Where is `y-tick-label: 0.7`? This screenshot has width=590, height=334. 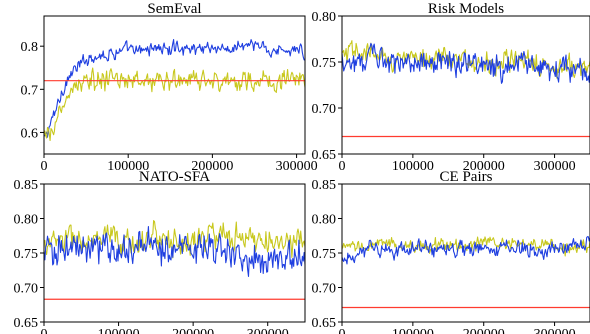
y-tick-label: 0.7 is located at coordinates (30, 90).